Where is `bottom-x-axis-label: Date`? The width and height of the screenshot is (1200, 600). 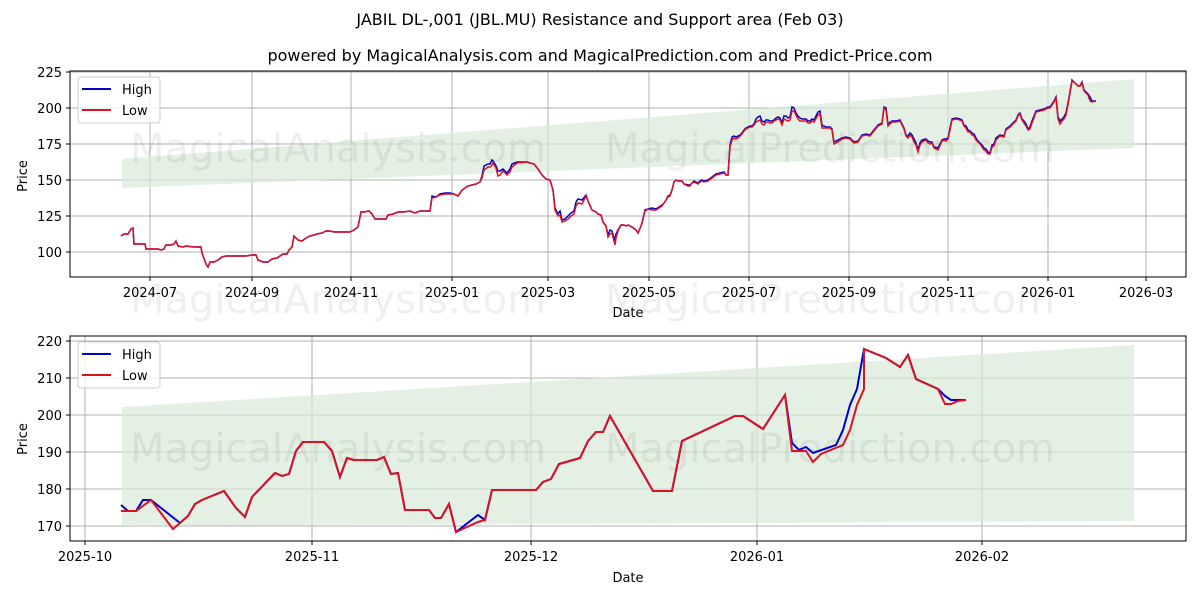 bottom-x-axis-label: Date is located at coordinates (627, 578).